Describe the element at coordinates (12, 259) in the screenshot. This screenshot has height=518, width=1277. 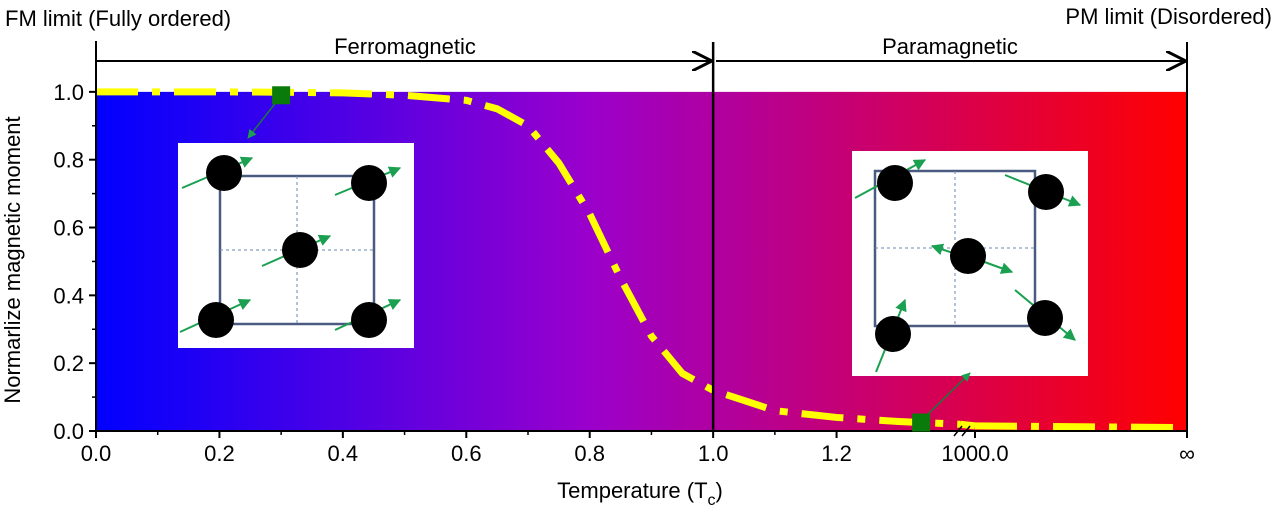
I see `y-axis-label: Normarlize magnetic moment` at that location.